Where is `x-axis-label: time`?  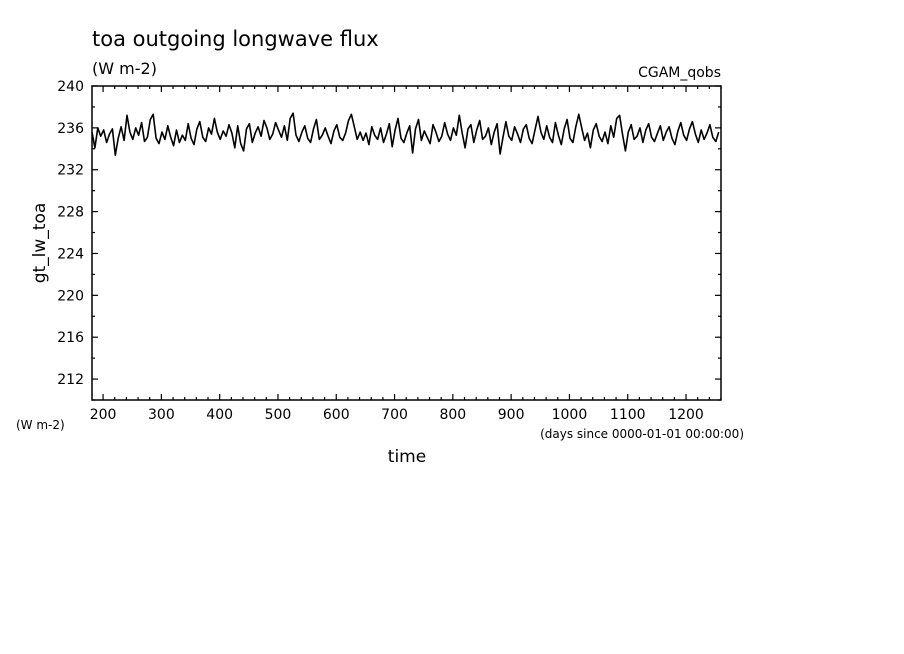
x-axis-label: time is located at coordinates (407, 457).